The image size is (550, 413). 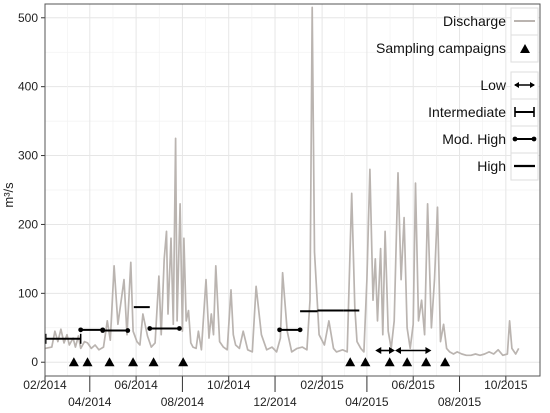 I want to click on legend-key-capped-bar-icon, so click(x=524, y=112).